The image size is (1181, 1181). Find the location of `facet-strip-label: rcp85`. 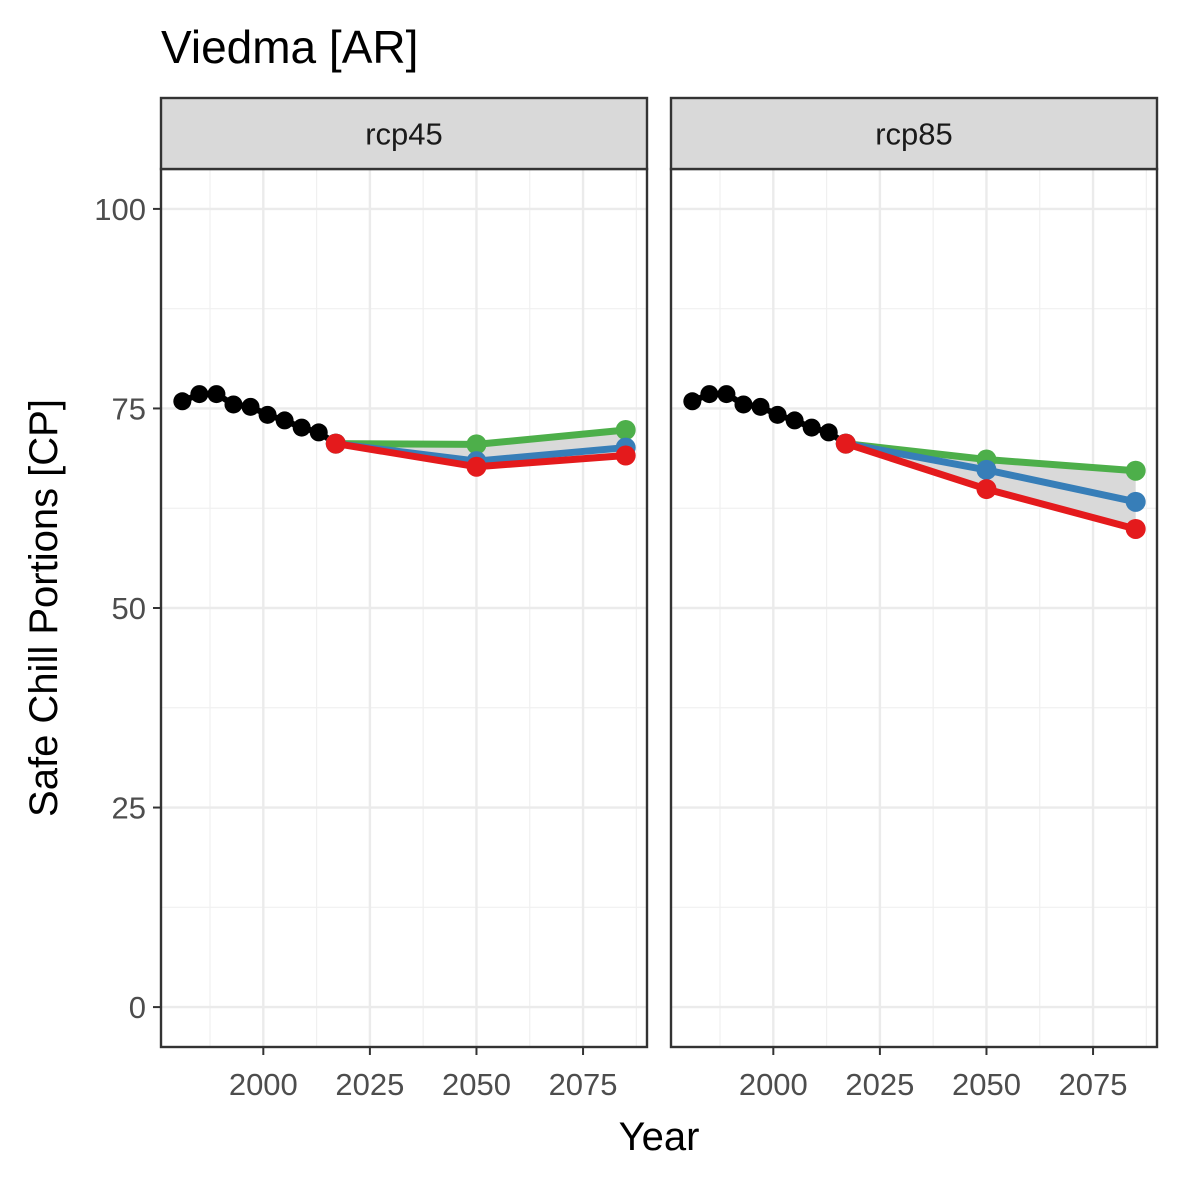

facet-strip-label: rcp85 is located at coordinates (914, 134).